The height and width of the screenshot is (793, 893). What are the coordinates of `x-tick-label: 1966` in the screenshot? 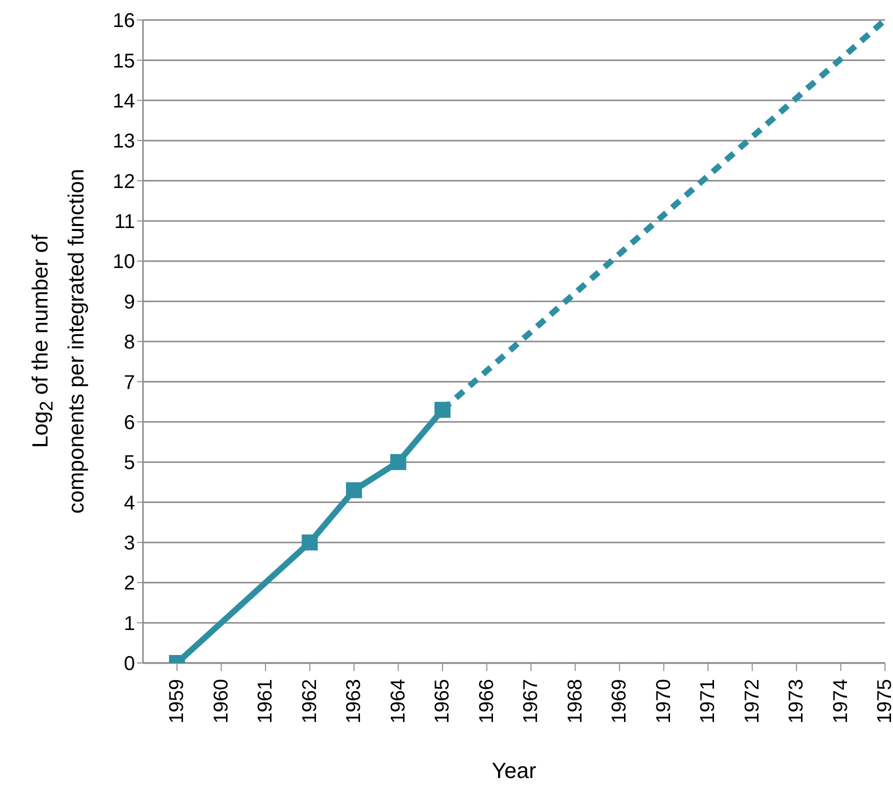 It's located at (487, 701).